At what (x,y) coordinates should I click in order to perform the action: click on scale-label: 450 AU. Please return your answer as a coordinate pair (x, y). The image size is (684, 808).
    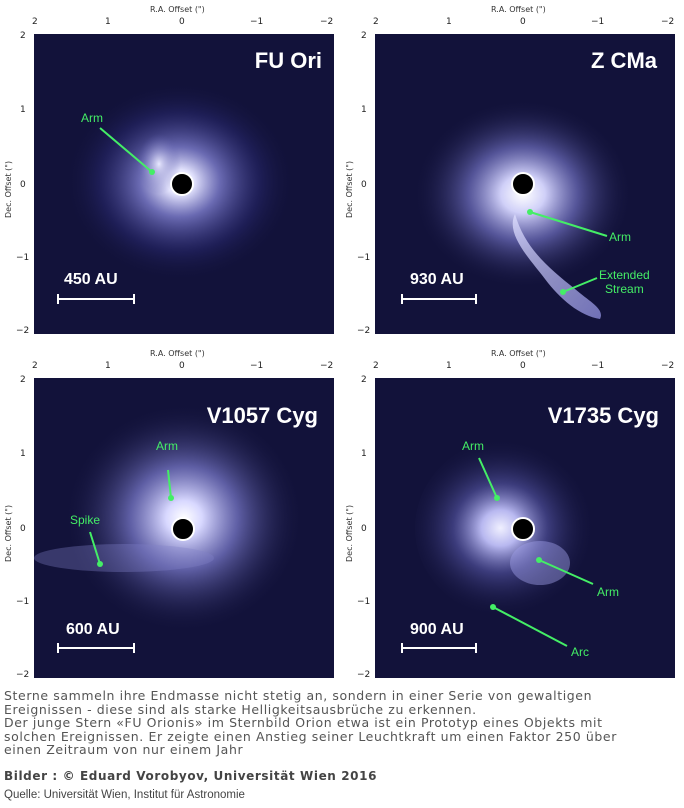
    Looking at the image, I should click on (91, 279).